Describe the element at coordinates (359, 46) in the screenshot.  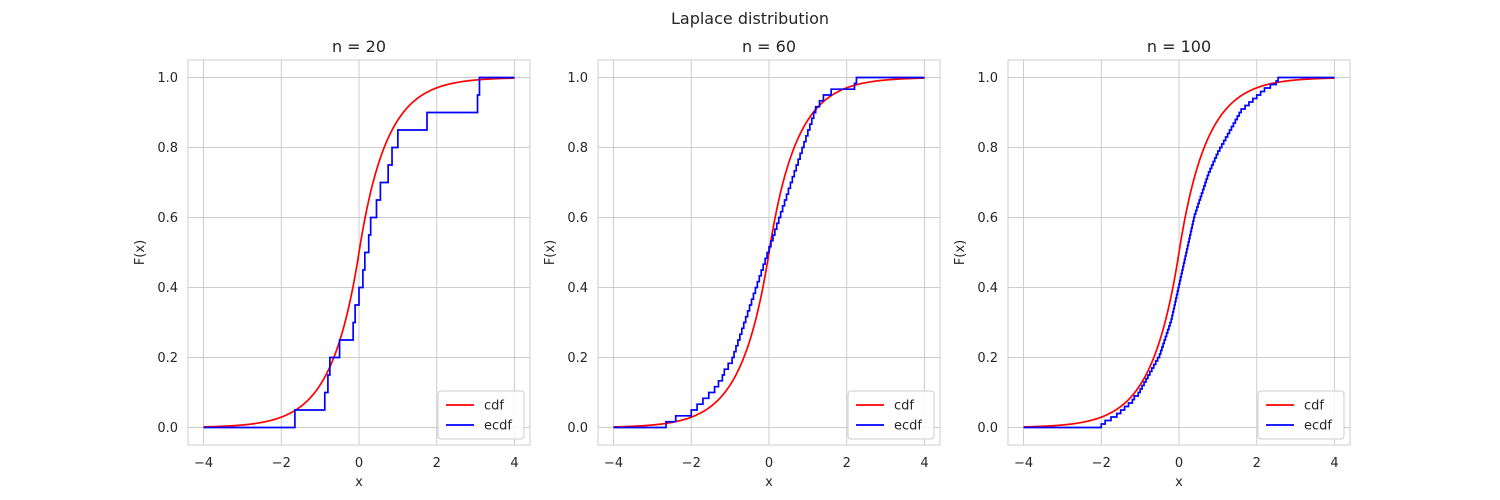
I see `subplot-title: n = 20` at that location.